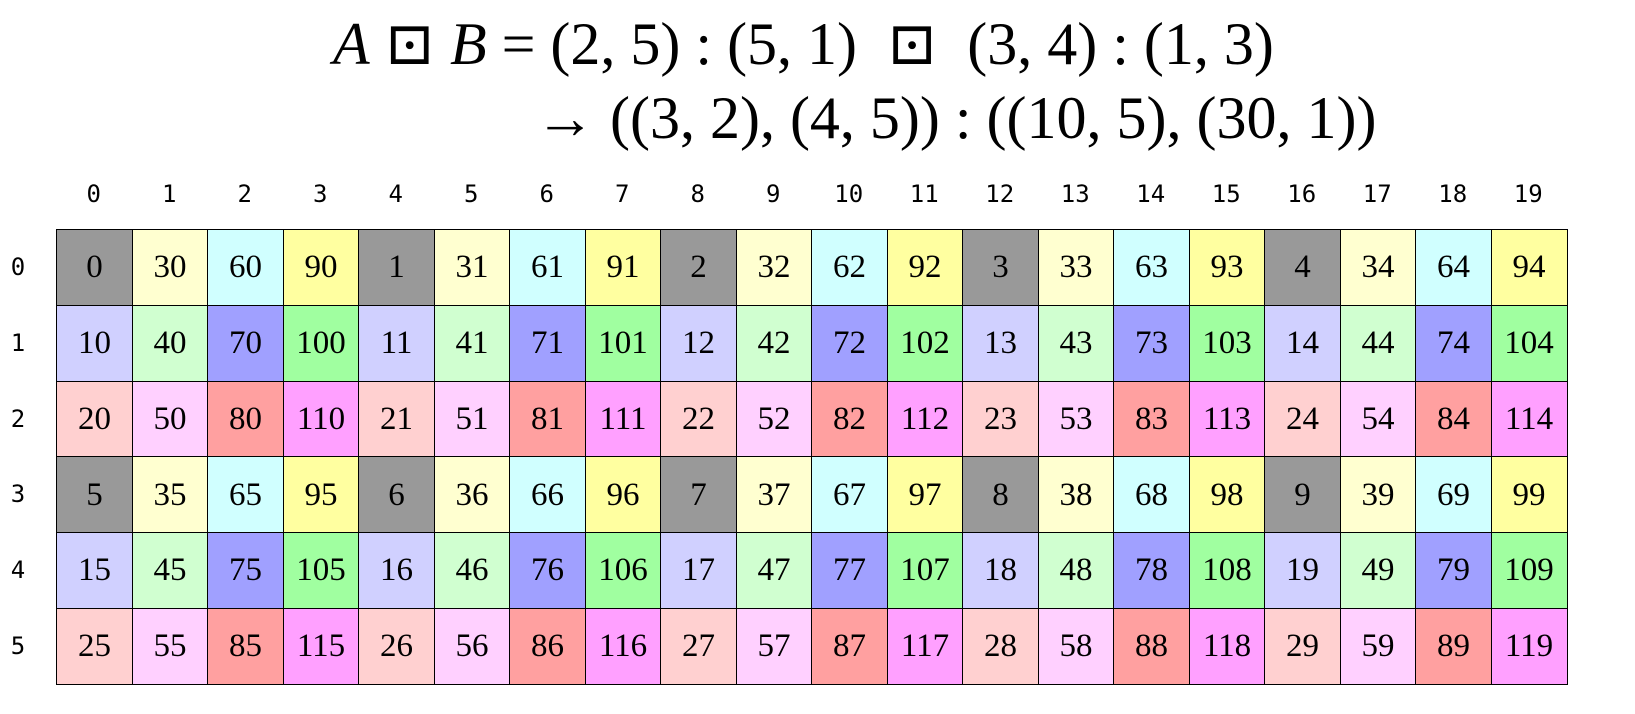 This screenshot has width=1635, height=714. What do you see at coordinates (623, 647) in the screenshot?
I see `grid-cell: 116` at bounding box center [623, 647].